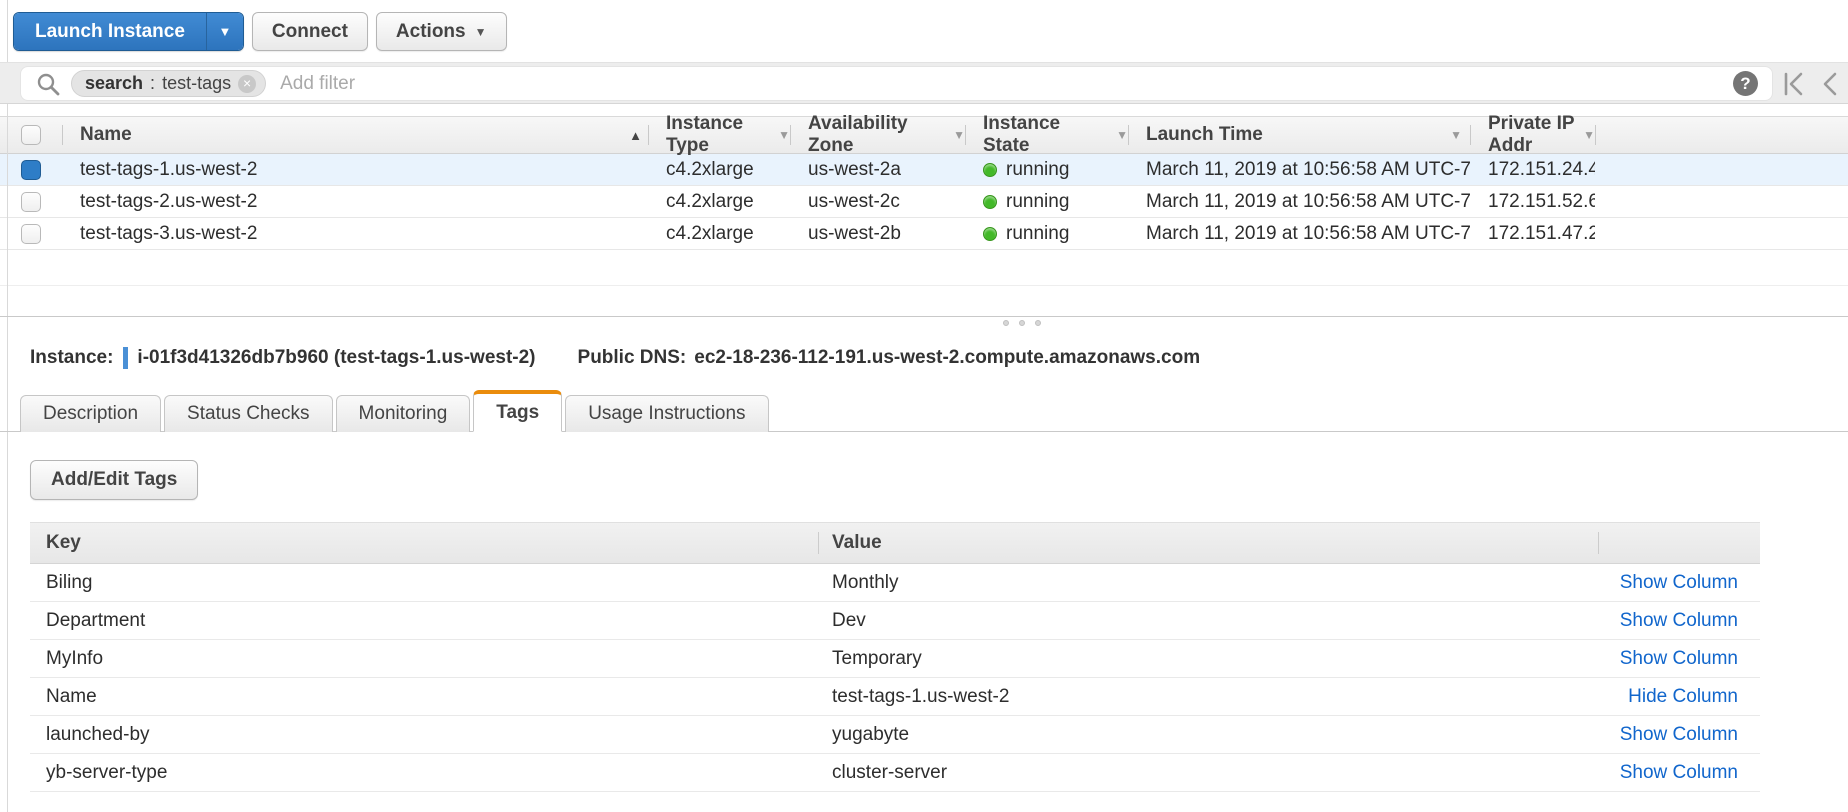 Image resolution: width=1848 pixels, height=812 pixels. I want to click on column-header-instance-type-label: Instance Type, so click(705, 134).